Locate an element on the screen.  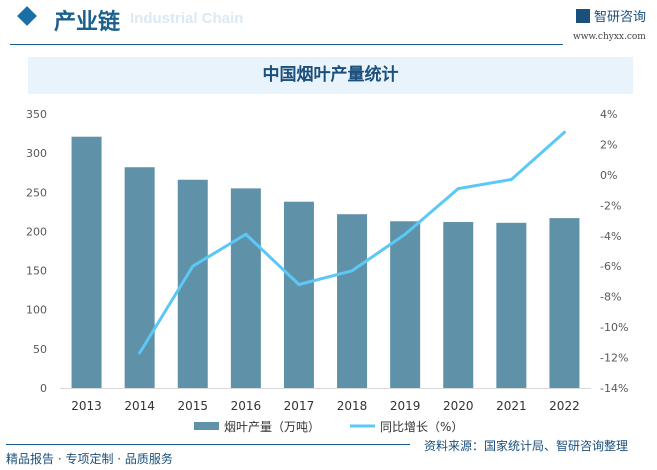
header-title: 产业链 is located at coordinates (87, 22).